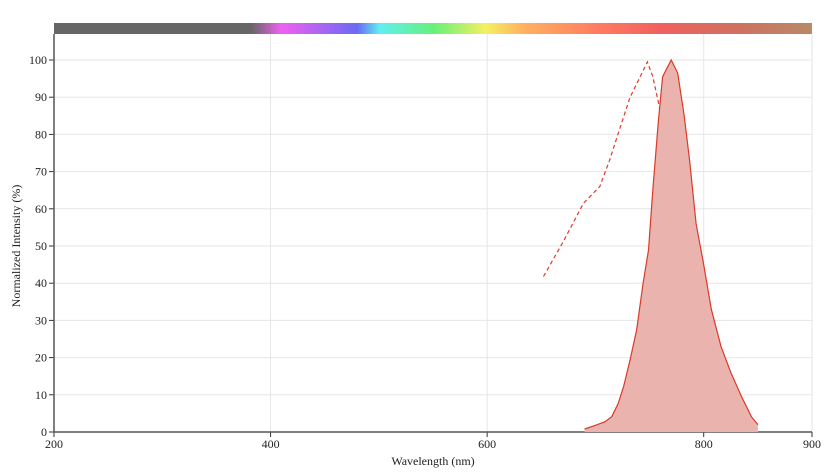 The height and width of the screenshot is (476, 828). What do you see at coordinates (41, 358) in the screenshot?
I see `y-tick-label: 20` at bounding box center [41, 358].